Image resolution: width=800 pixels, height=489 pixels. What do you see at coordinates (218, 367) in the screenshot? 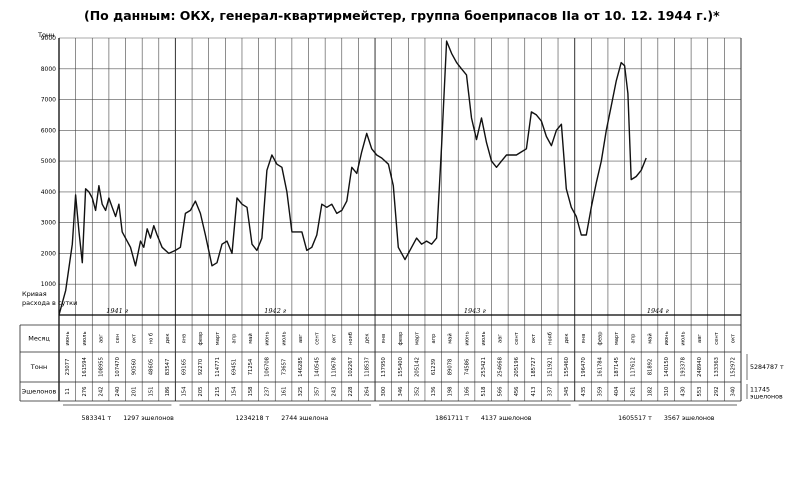
I see `tons-value: 114771` at bounding box center [218, 367].